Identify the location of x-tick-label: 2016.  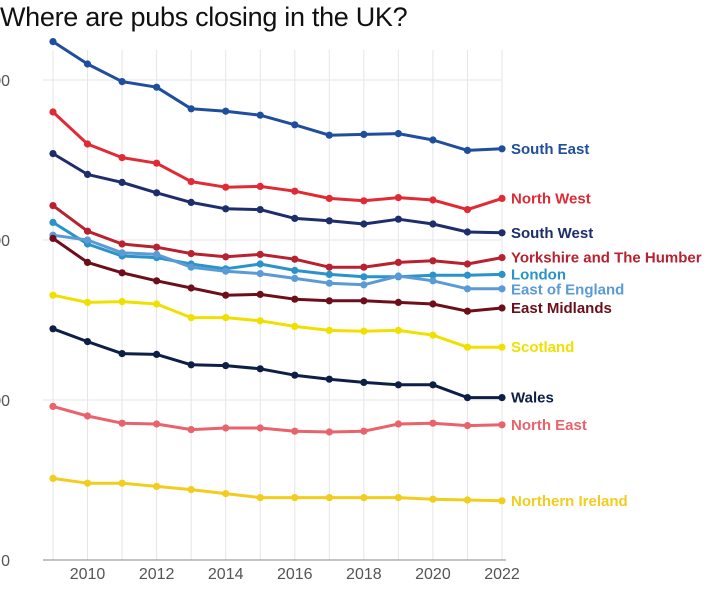
(295, 574).